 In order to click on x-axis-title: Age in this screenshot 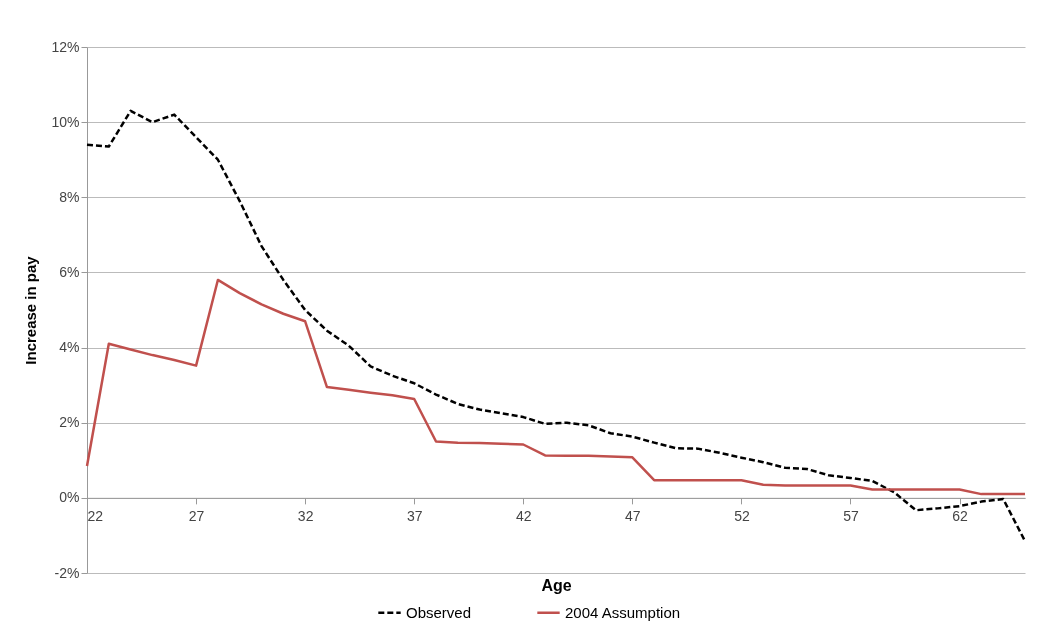, I will do `click(556, 585)`.